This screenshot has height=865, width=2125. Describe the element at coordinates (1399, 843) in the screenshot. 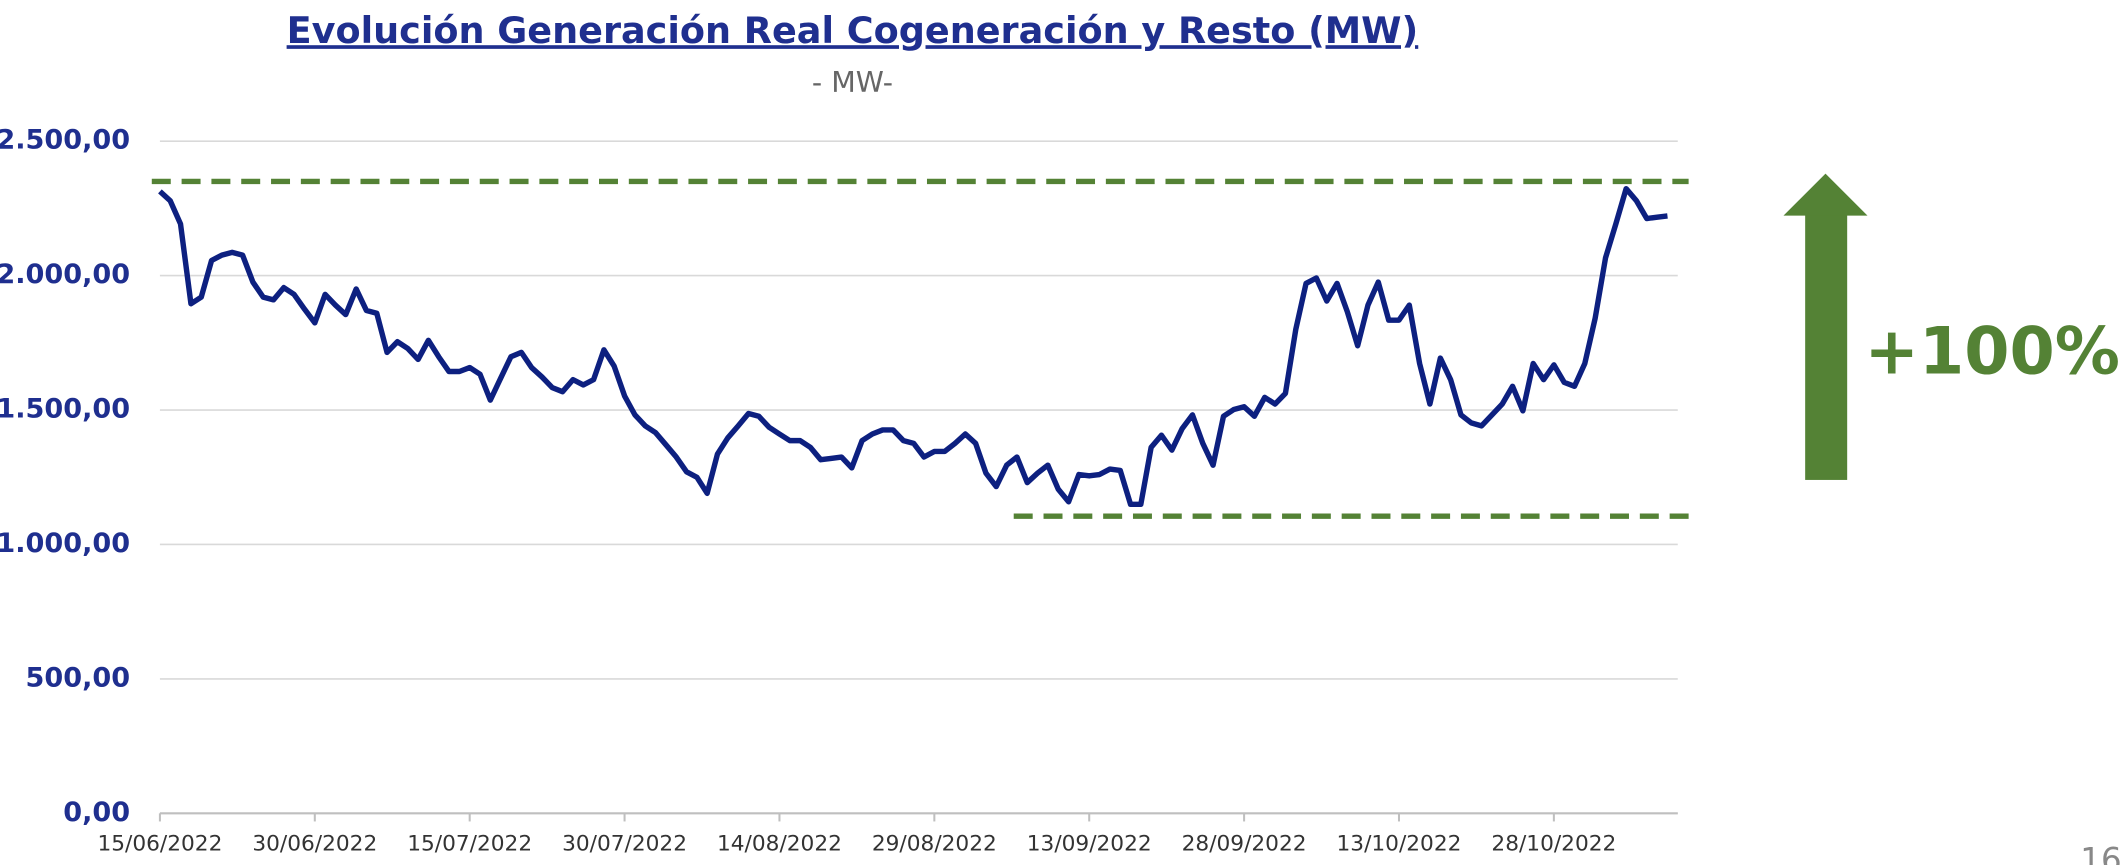

I see `x-tick-label: 13/10/2022` at that location.